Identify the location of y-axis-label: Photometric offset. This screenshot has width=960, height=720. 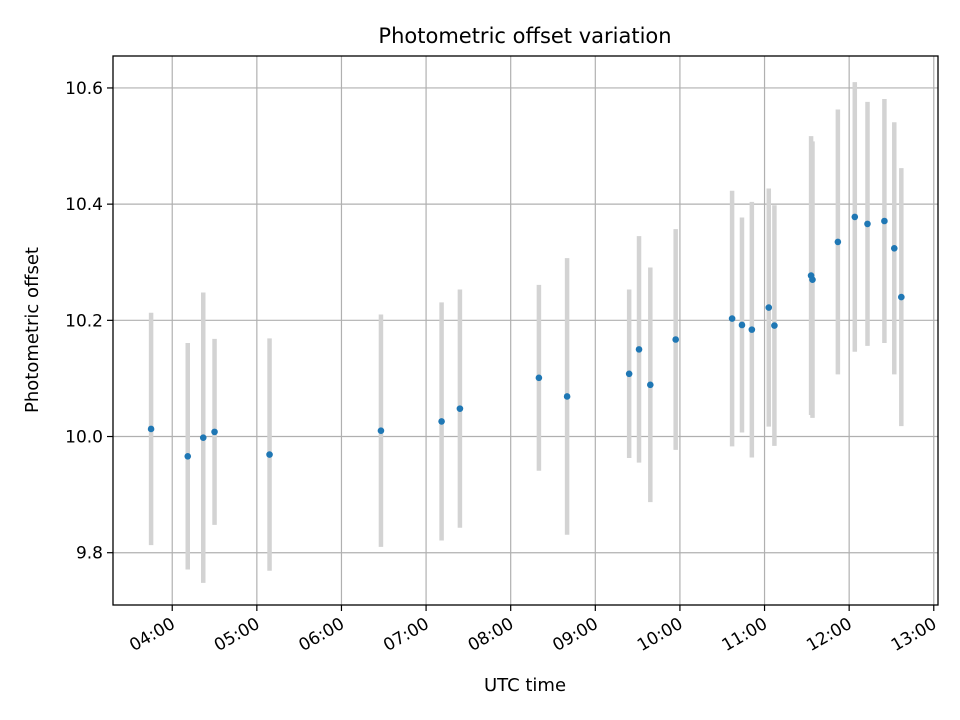
(32, 330).